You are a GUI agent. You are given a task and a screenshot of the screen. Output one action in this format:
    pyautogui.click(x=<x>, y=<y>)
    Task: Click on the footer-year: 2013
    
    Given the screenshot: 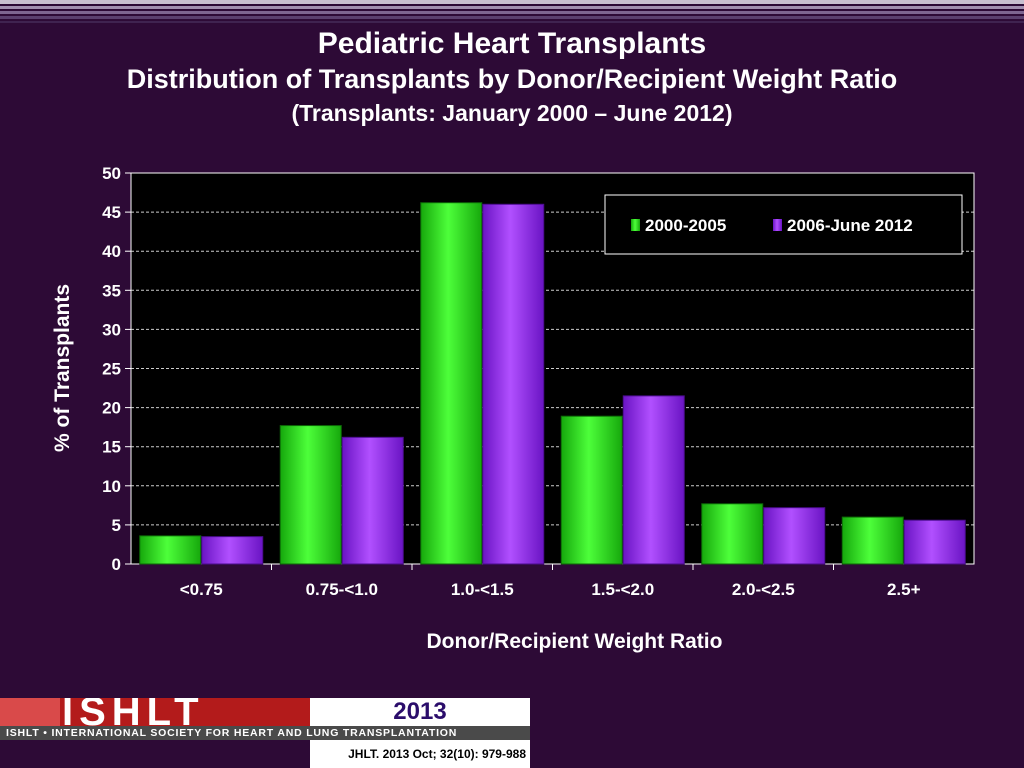 What is the action you would take?
    pyautogui.click(x=420, y=712)
    